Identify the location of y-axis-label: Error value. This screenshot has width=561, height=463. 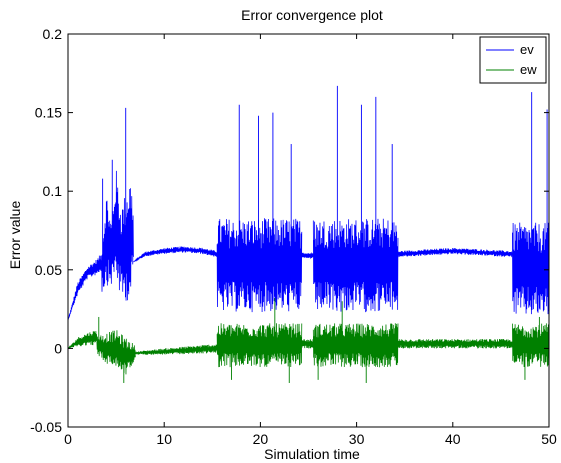
(15, 235).